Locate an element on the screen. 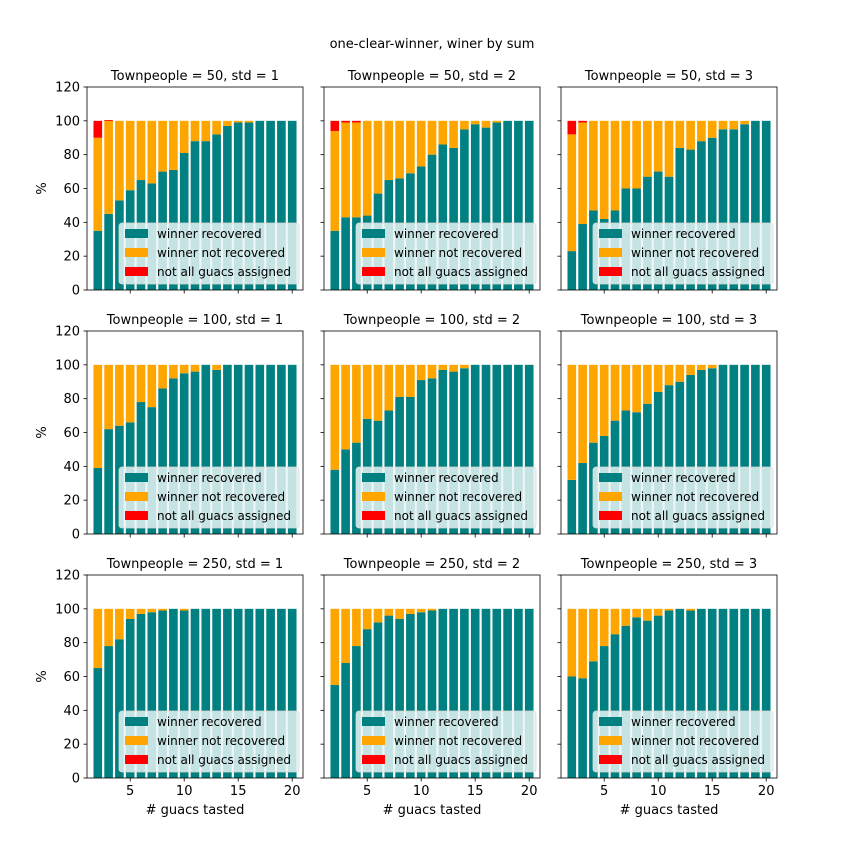  bar-unassigned-x3 is located at coordinates (108, 120).